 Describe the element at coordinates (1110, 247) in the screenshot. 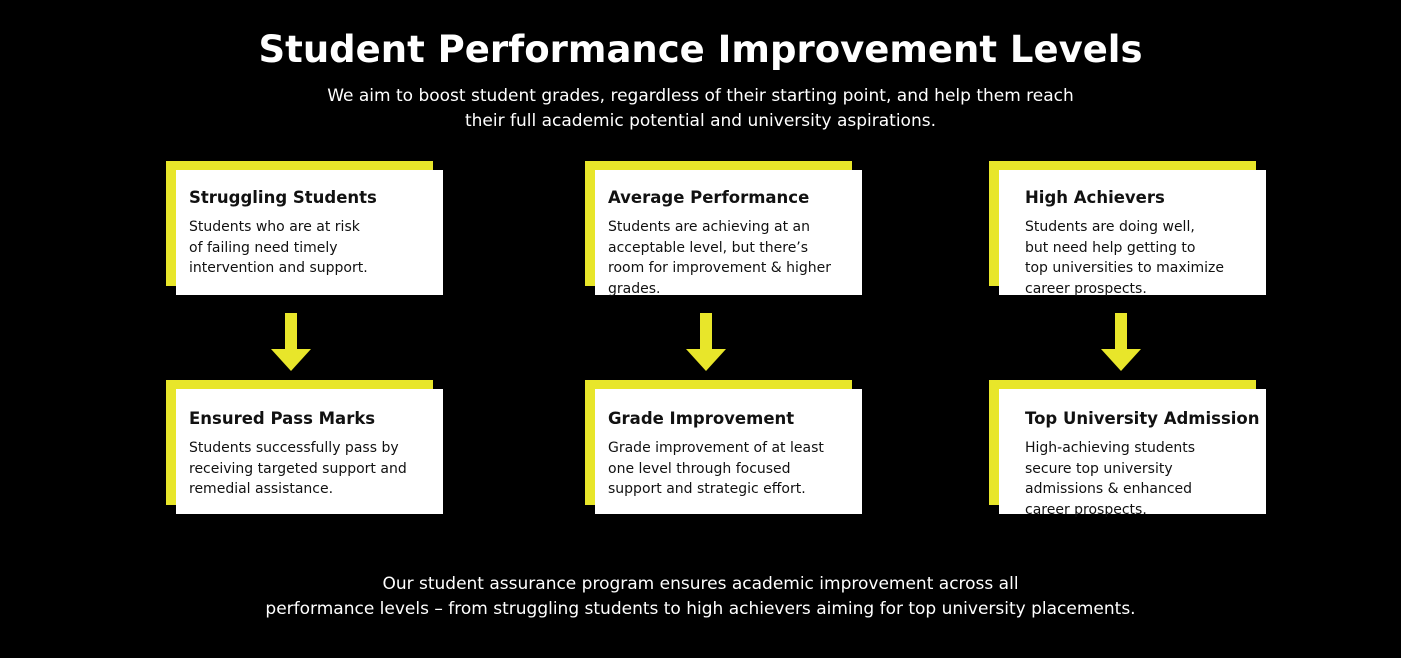

I see `card-text-line: but need help getting to` at that location.